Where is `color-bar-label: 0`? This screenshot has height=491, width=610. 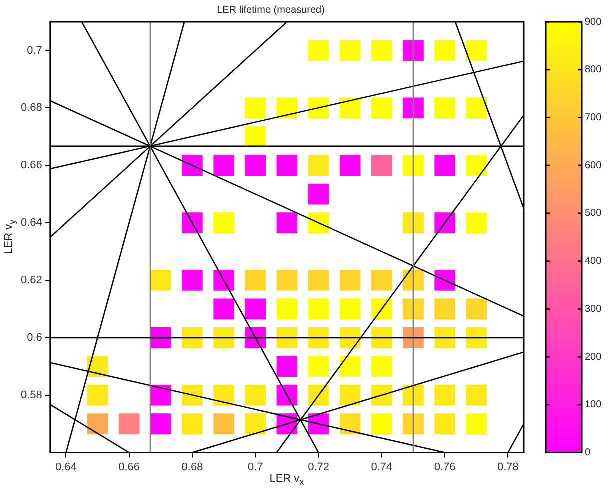 color-bar-label: 0 is located at coordinates (588, 453).